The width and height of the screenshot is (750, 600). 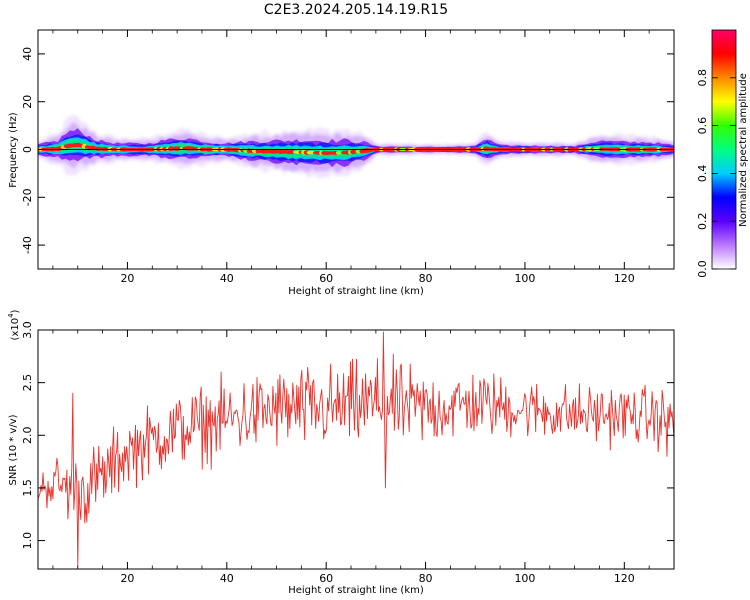 What do you see at coordinates (13, 449) in the screenshot?
I see `snr-y-axis-label: SNR (10 * v/v)` at bounding box center [13, 449].